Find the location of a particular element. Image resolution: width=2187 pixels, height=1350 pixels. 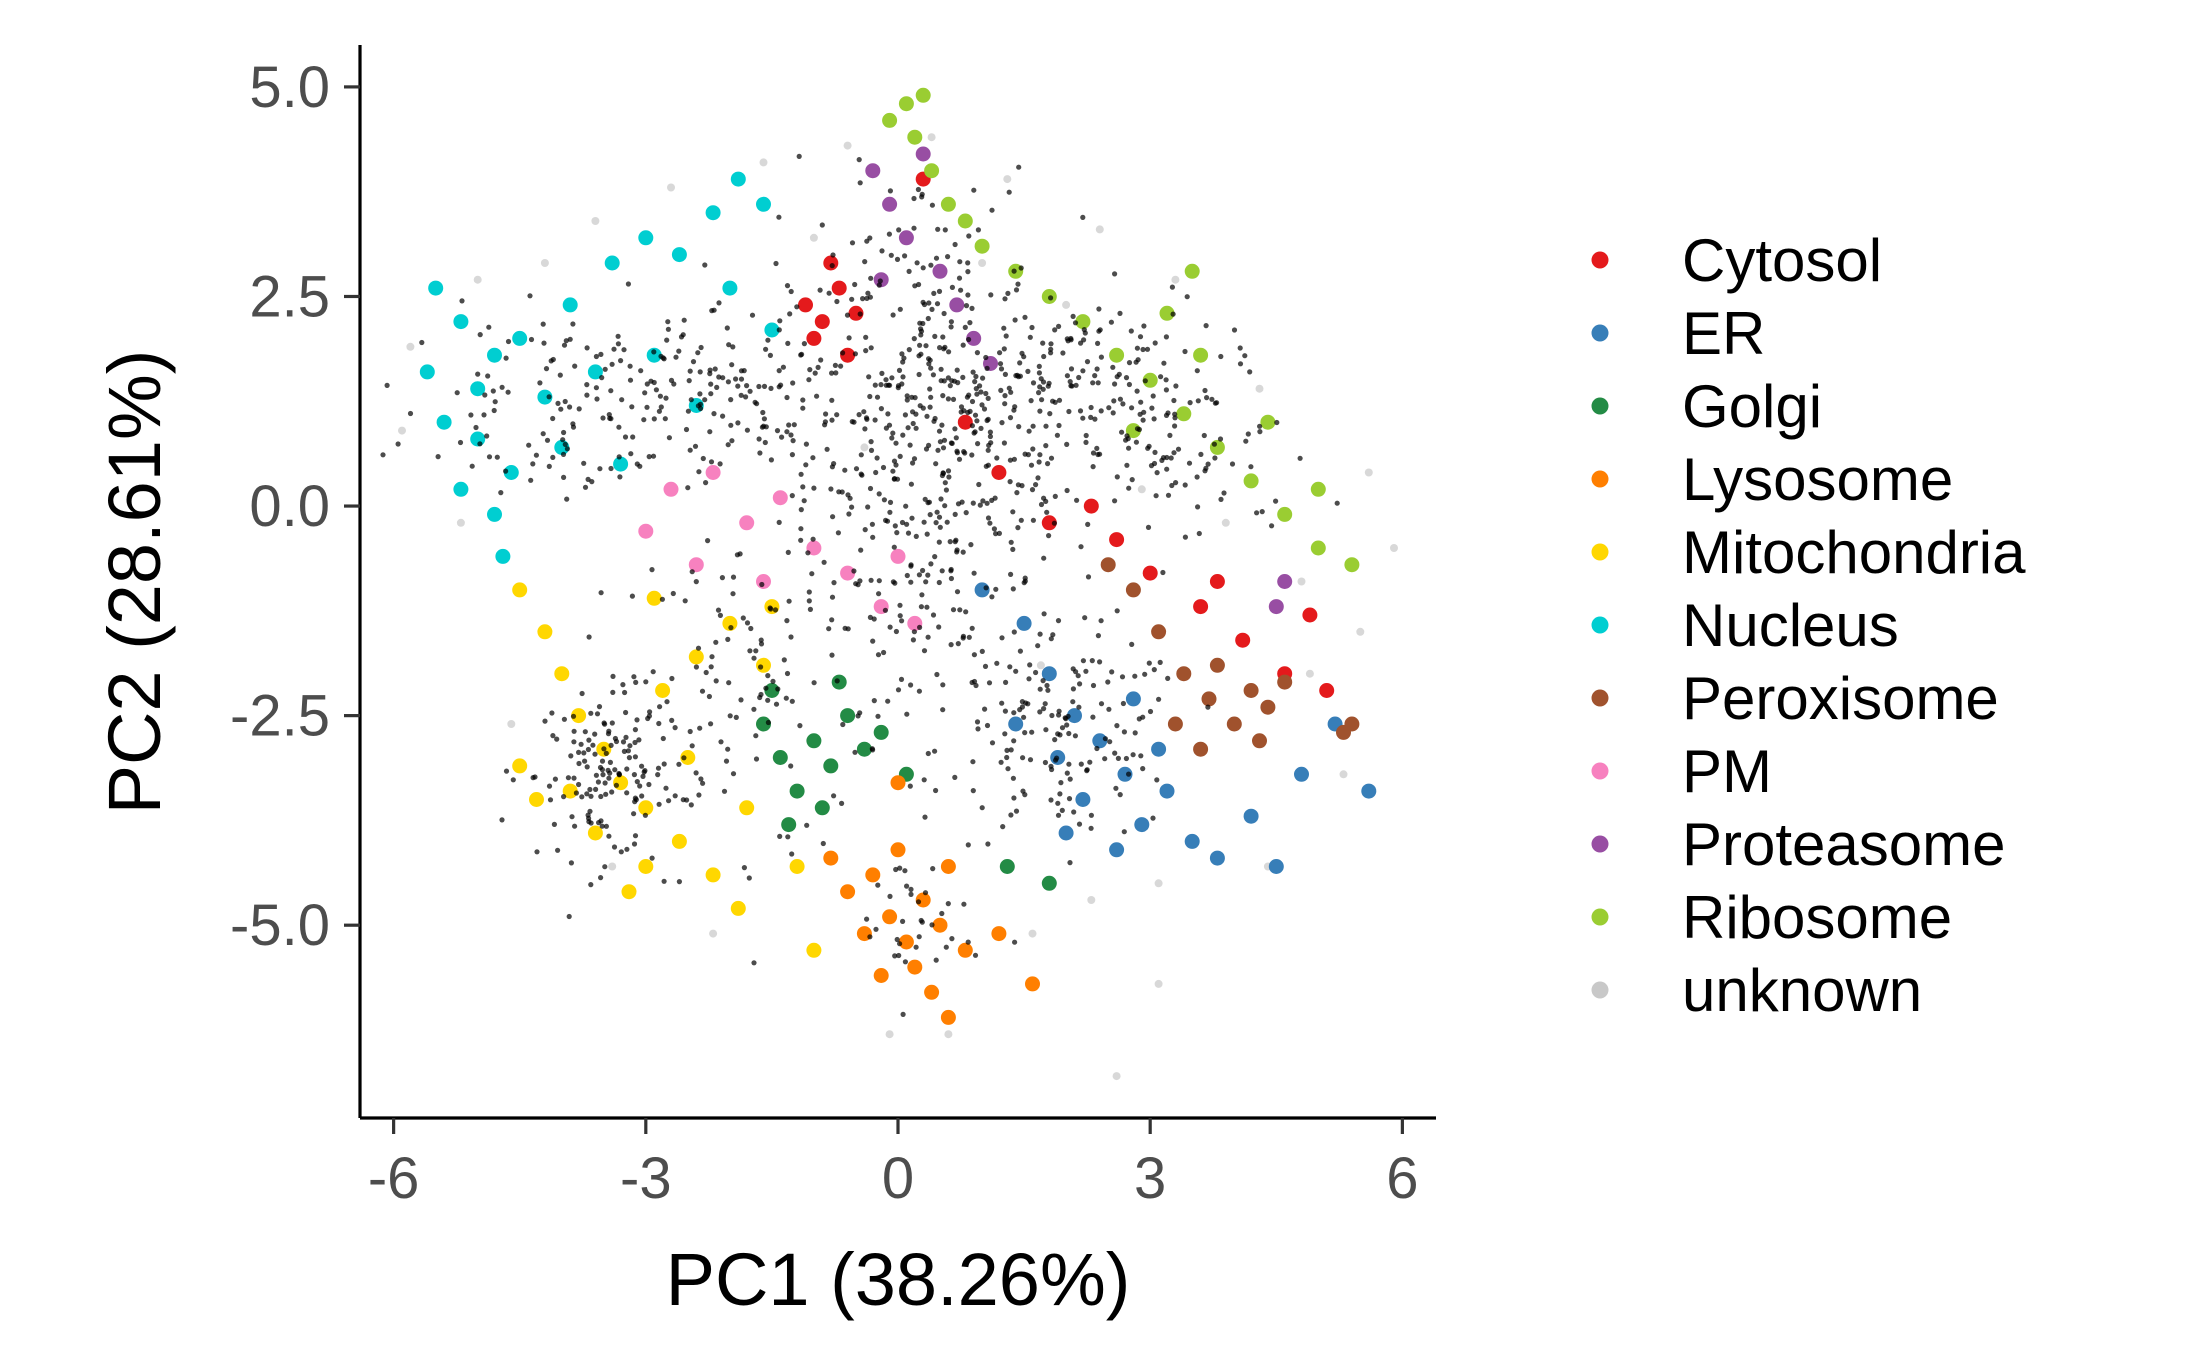

legend-label: ER is located at coordinates (1723, 333).